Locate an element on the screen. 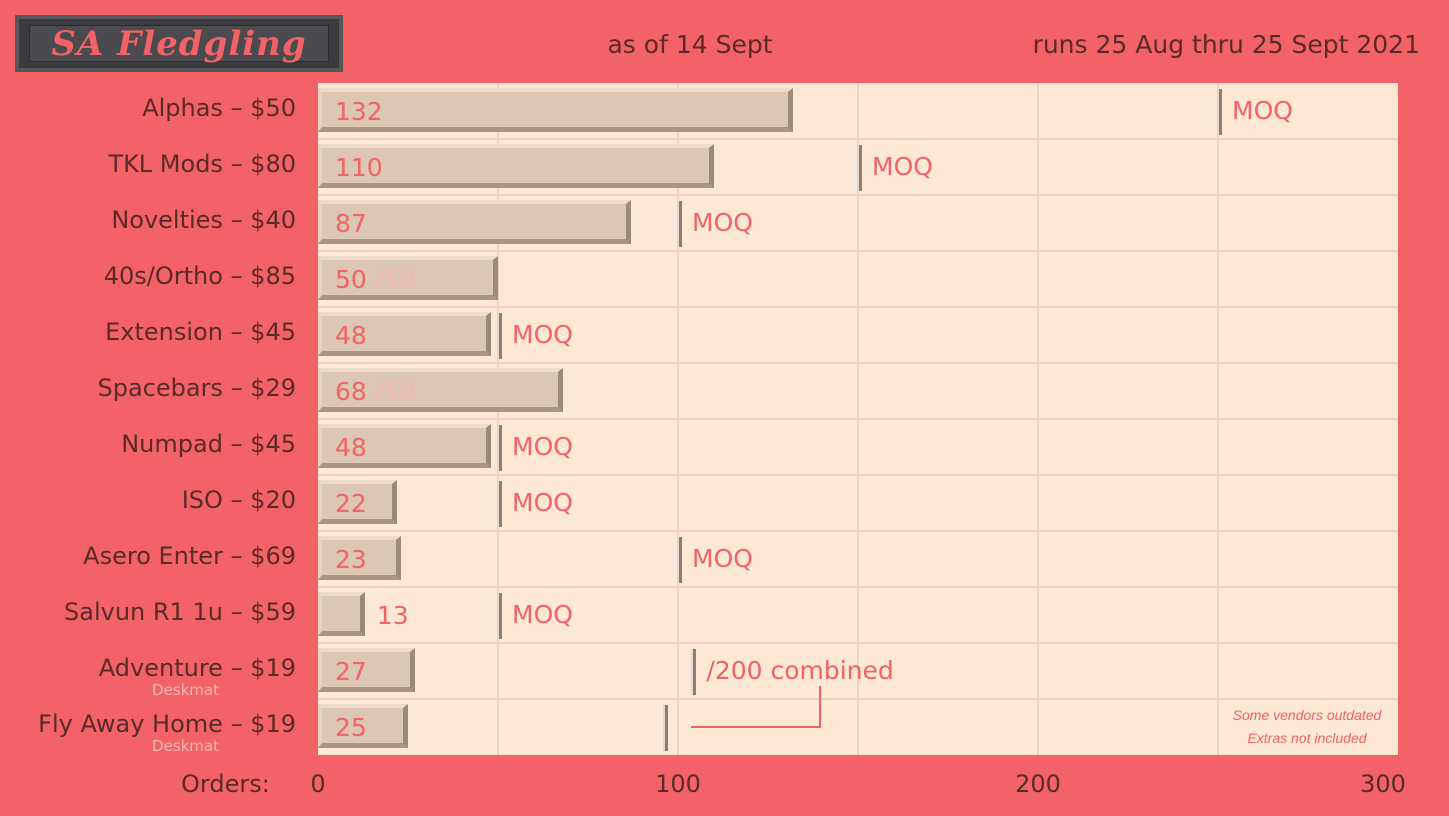 The width and height of the screenshot is (1449, 816). bar-value: 27 is located at coordinates (351, 671).